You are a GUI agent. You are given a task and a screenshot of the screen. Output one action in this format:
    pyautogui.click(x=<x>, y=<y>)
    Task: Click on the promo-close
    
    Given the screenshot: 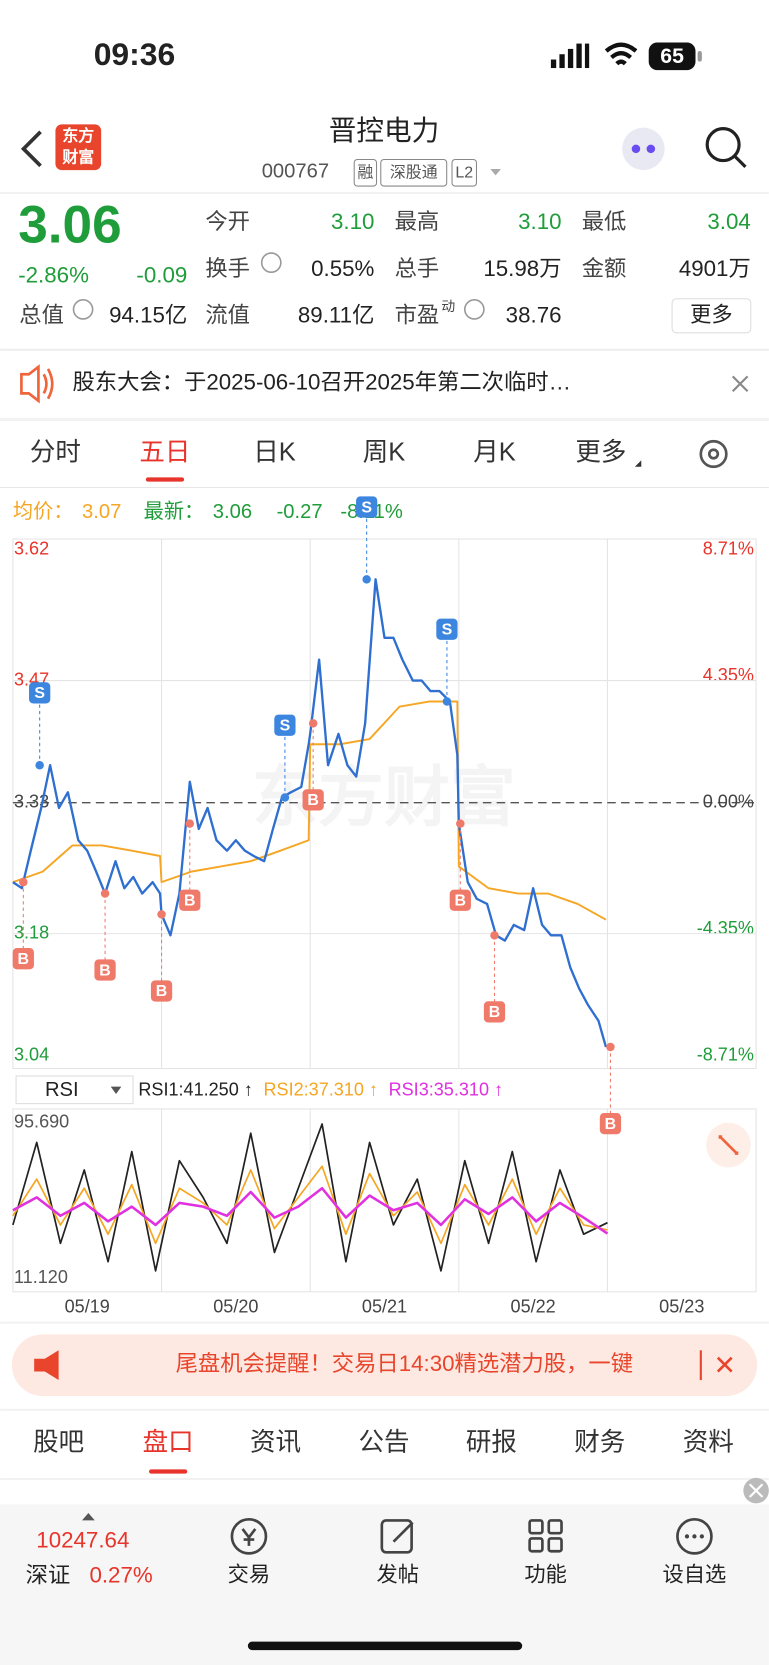 What is the action you would take?
    pyautogui.click(x=724, y=1364)
    